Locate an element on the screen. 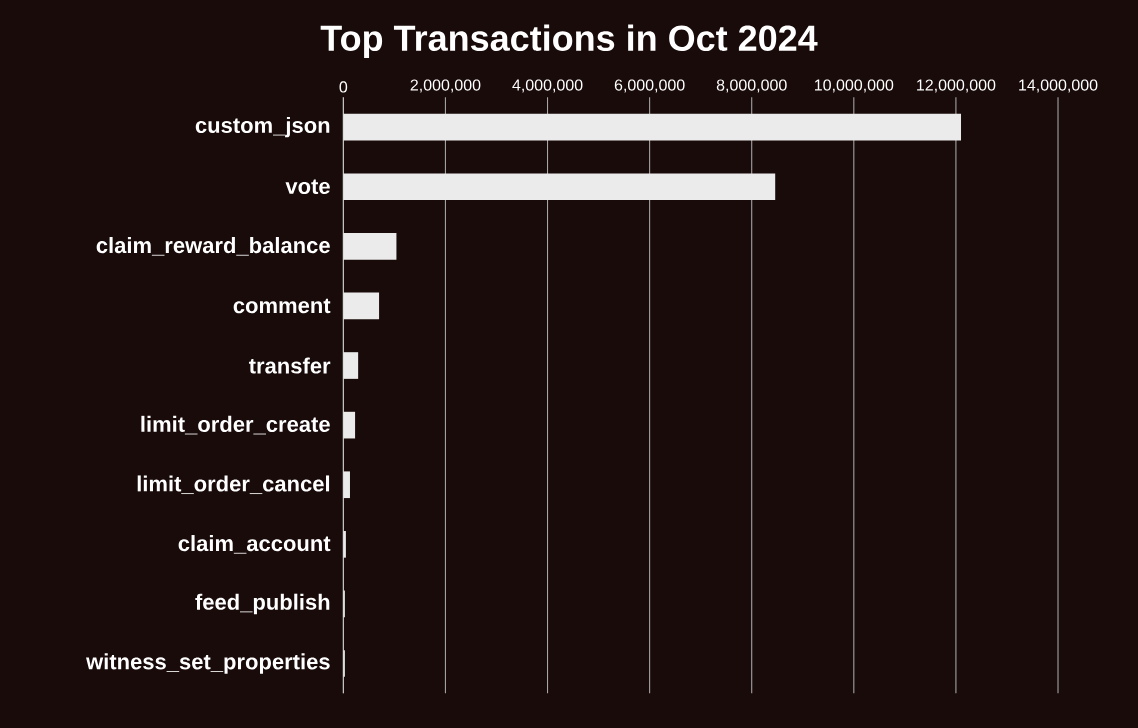  y-tick-label: claim_account is located at coordinates (254, 544).